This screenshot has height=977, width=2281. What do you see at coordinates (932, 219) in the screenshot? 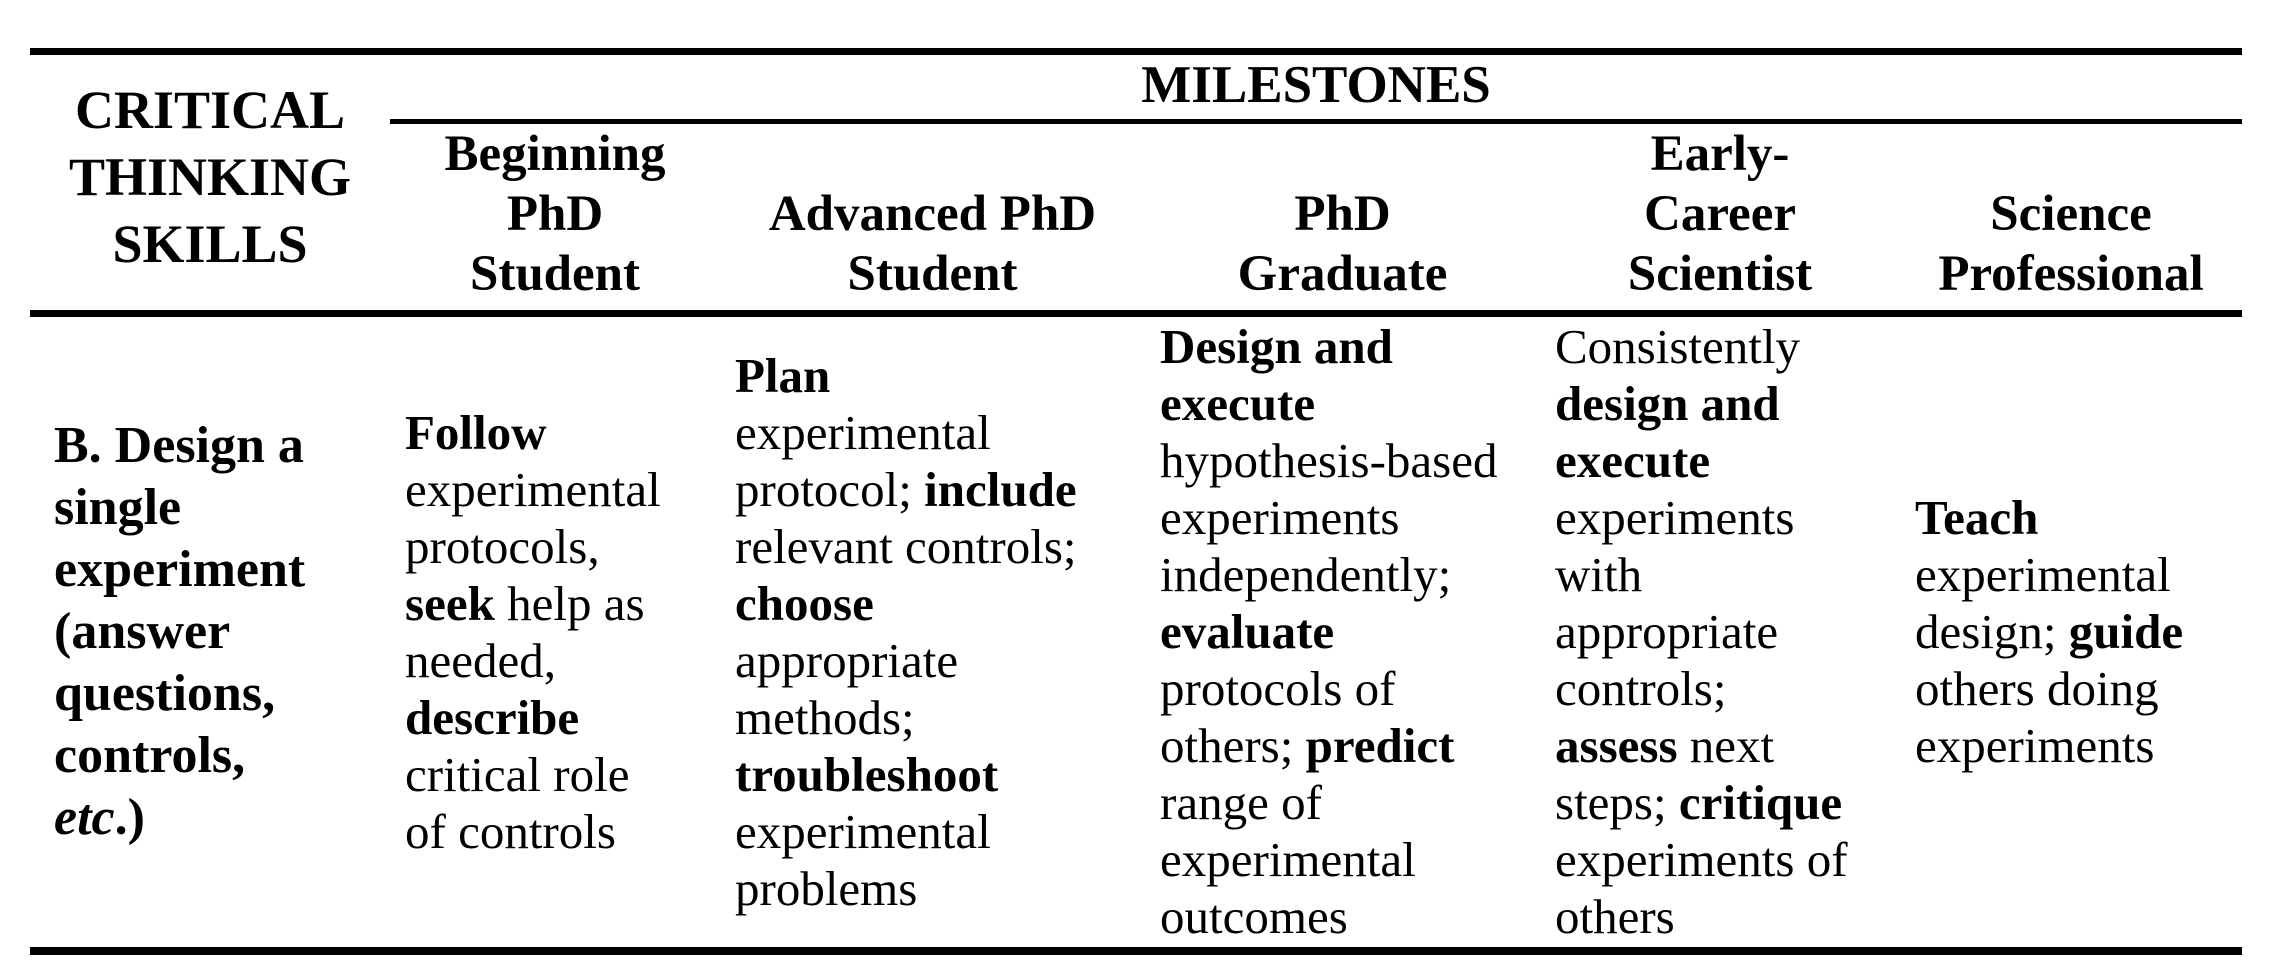
I see `column-header-advanced-phd-student: Advanced PhD Student` at bounding box center [932, 219].